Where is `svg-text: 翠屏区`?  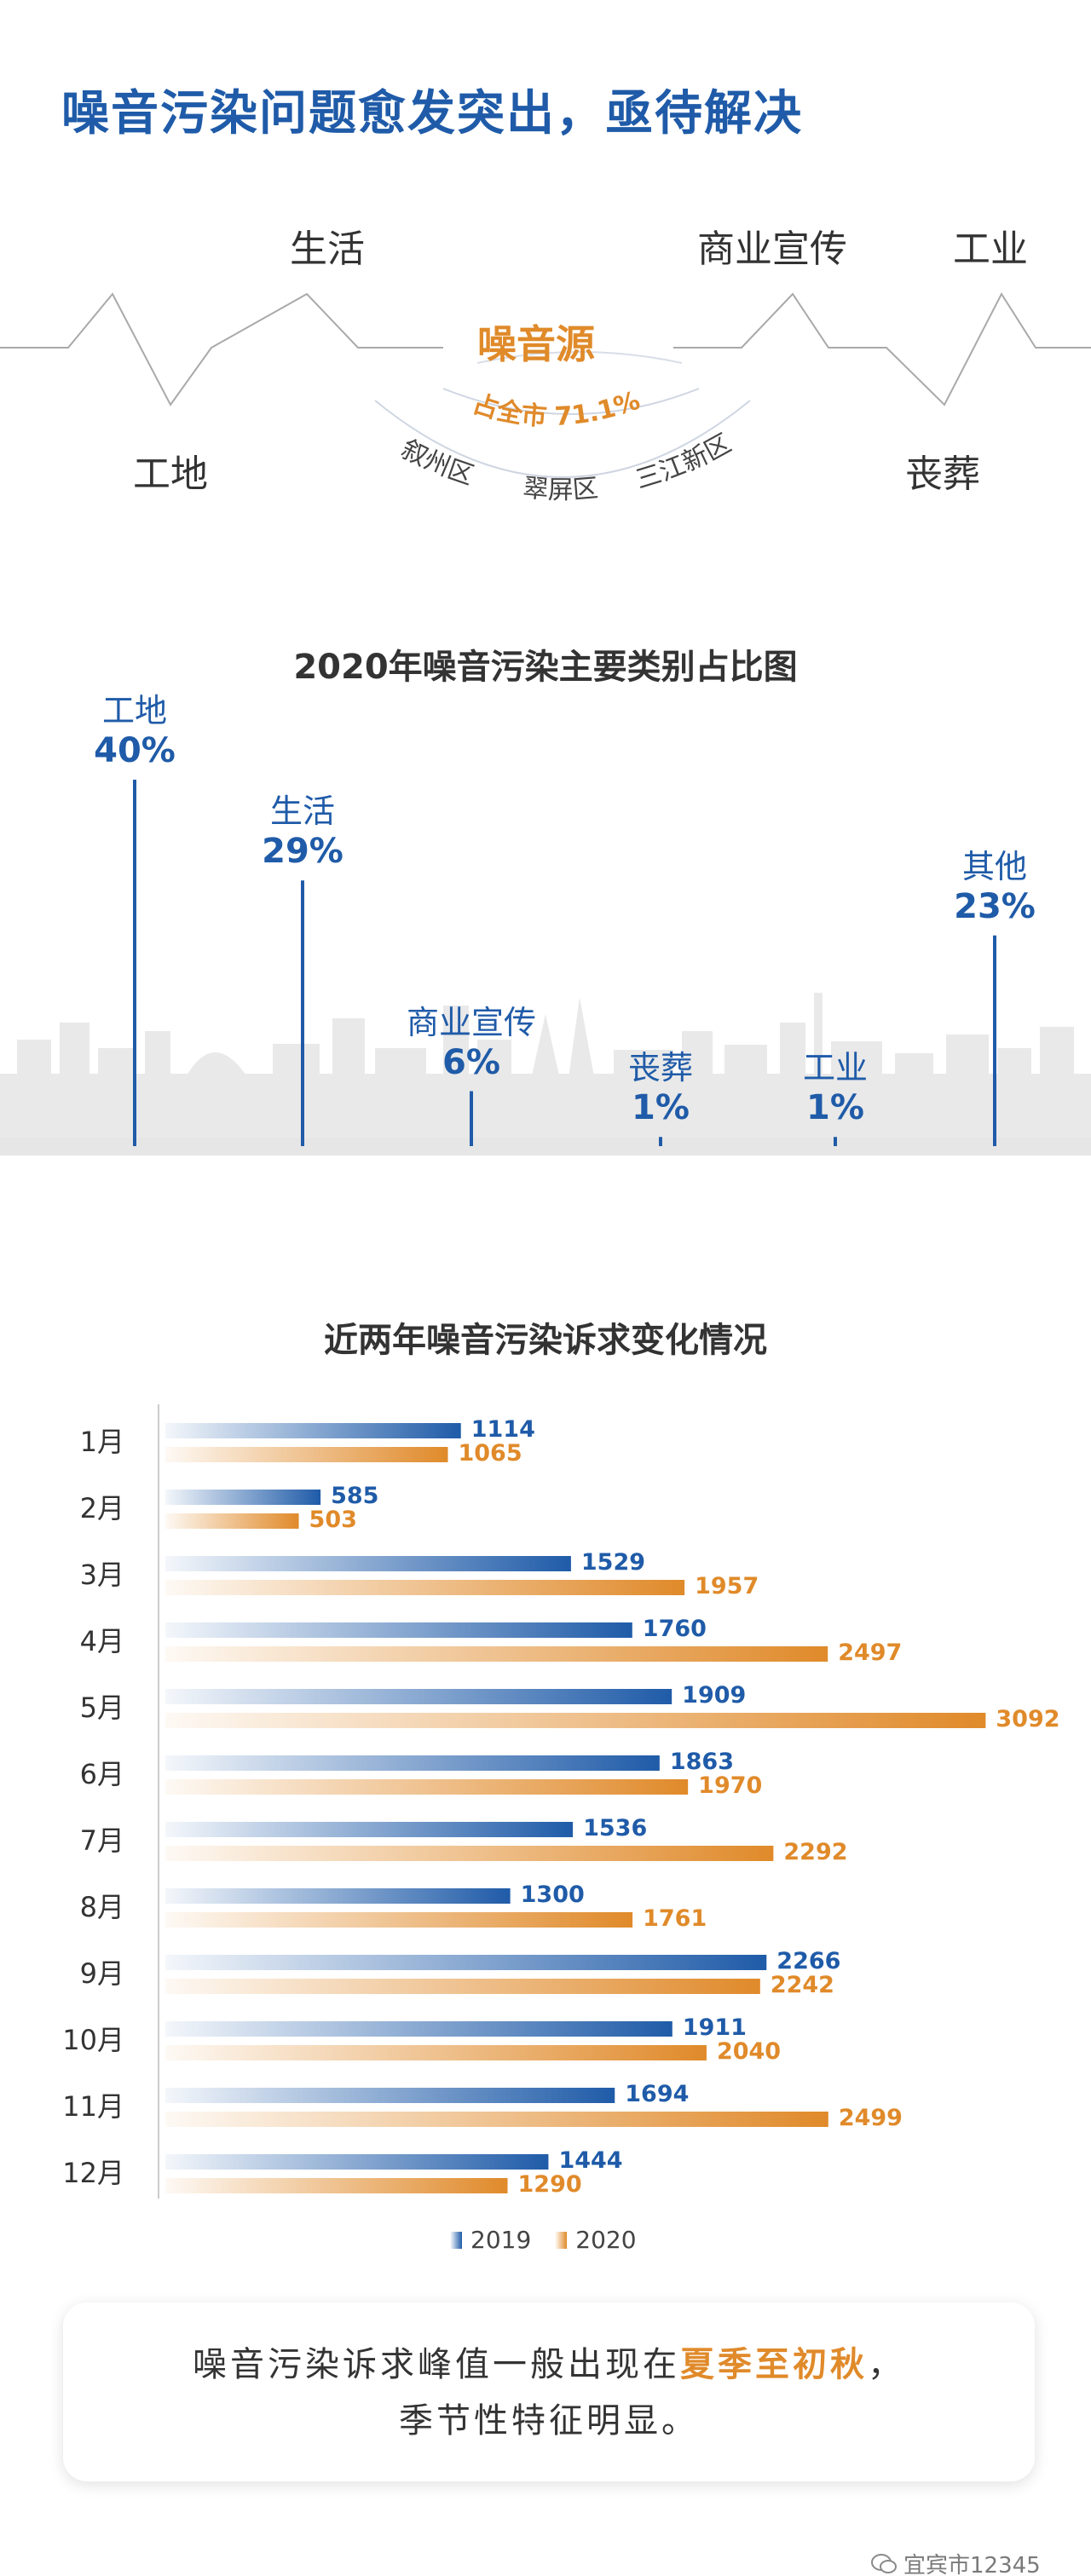 svg-text: 翠屏区 is located at coordinates (560, 489).